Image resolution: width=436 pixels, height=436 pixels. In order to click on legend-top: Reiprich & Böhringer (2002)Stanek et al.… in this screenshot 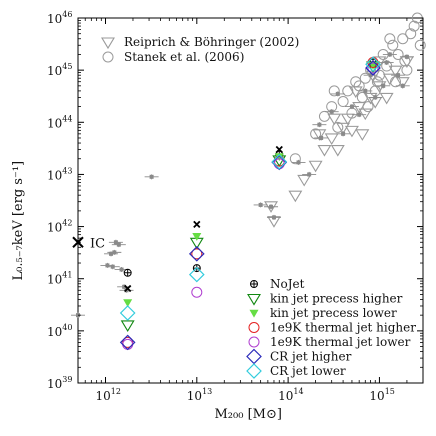, I will do `click(200, 49)`.